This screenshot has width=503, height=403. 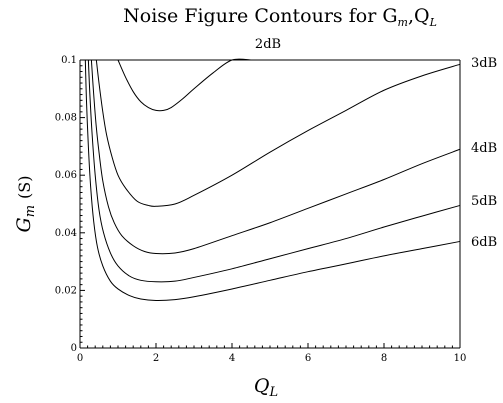 I want to click on y-tick-label: 0.02, so click(x=66, y=290).